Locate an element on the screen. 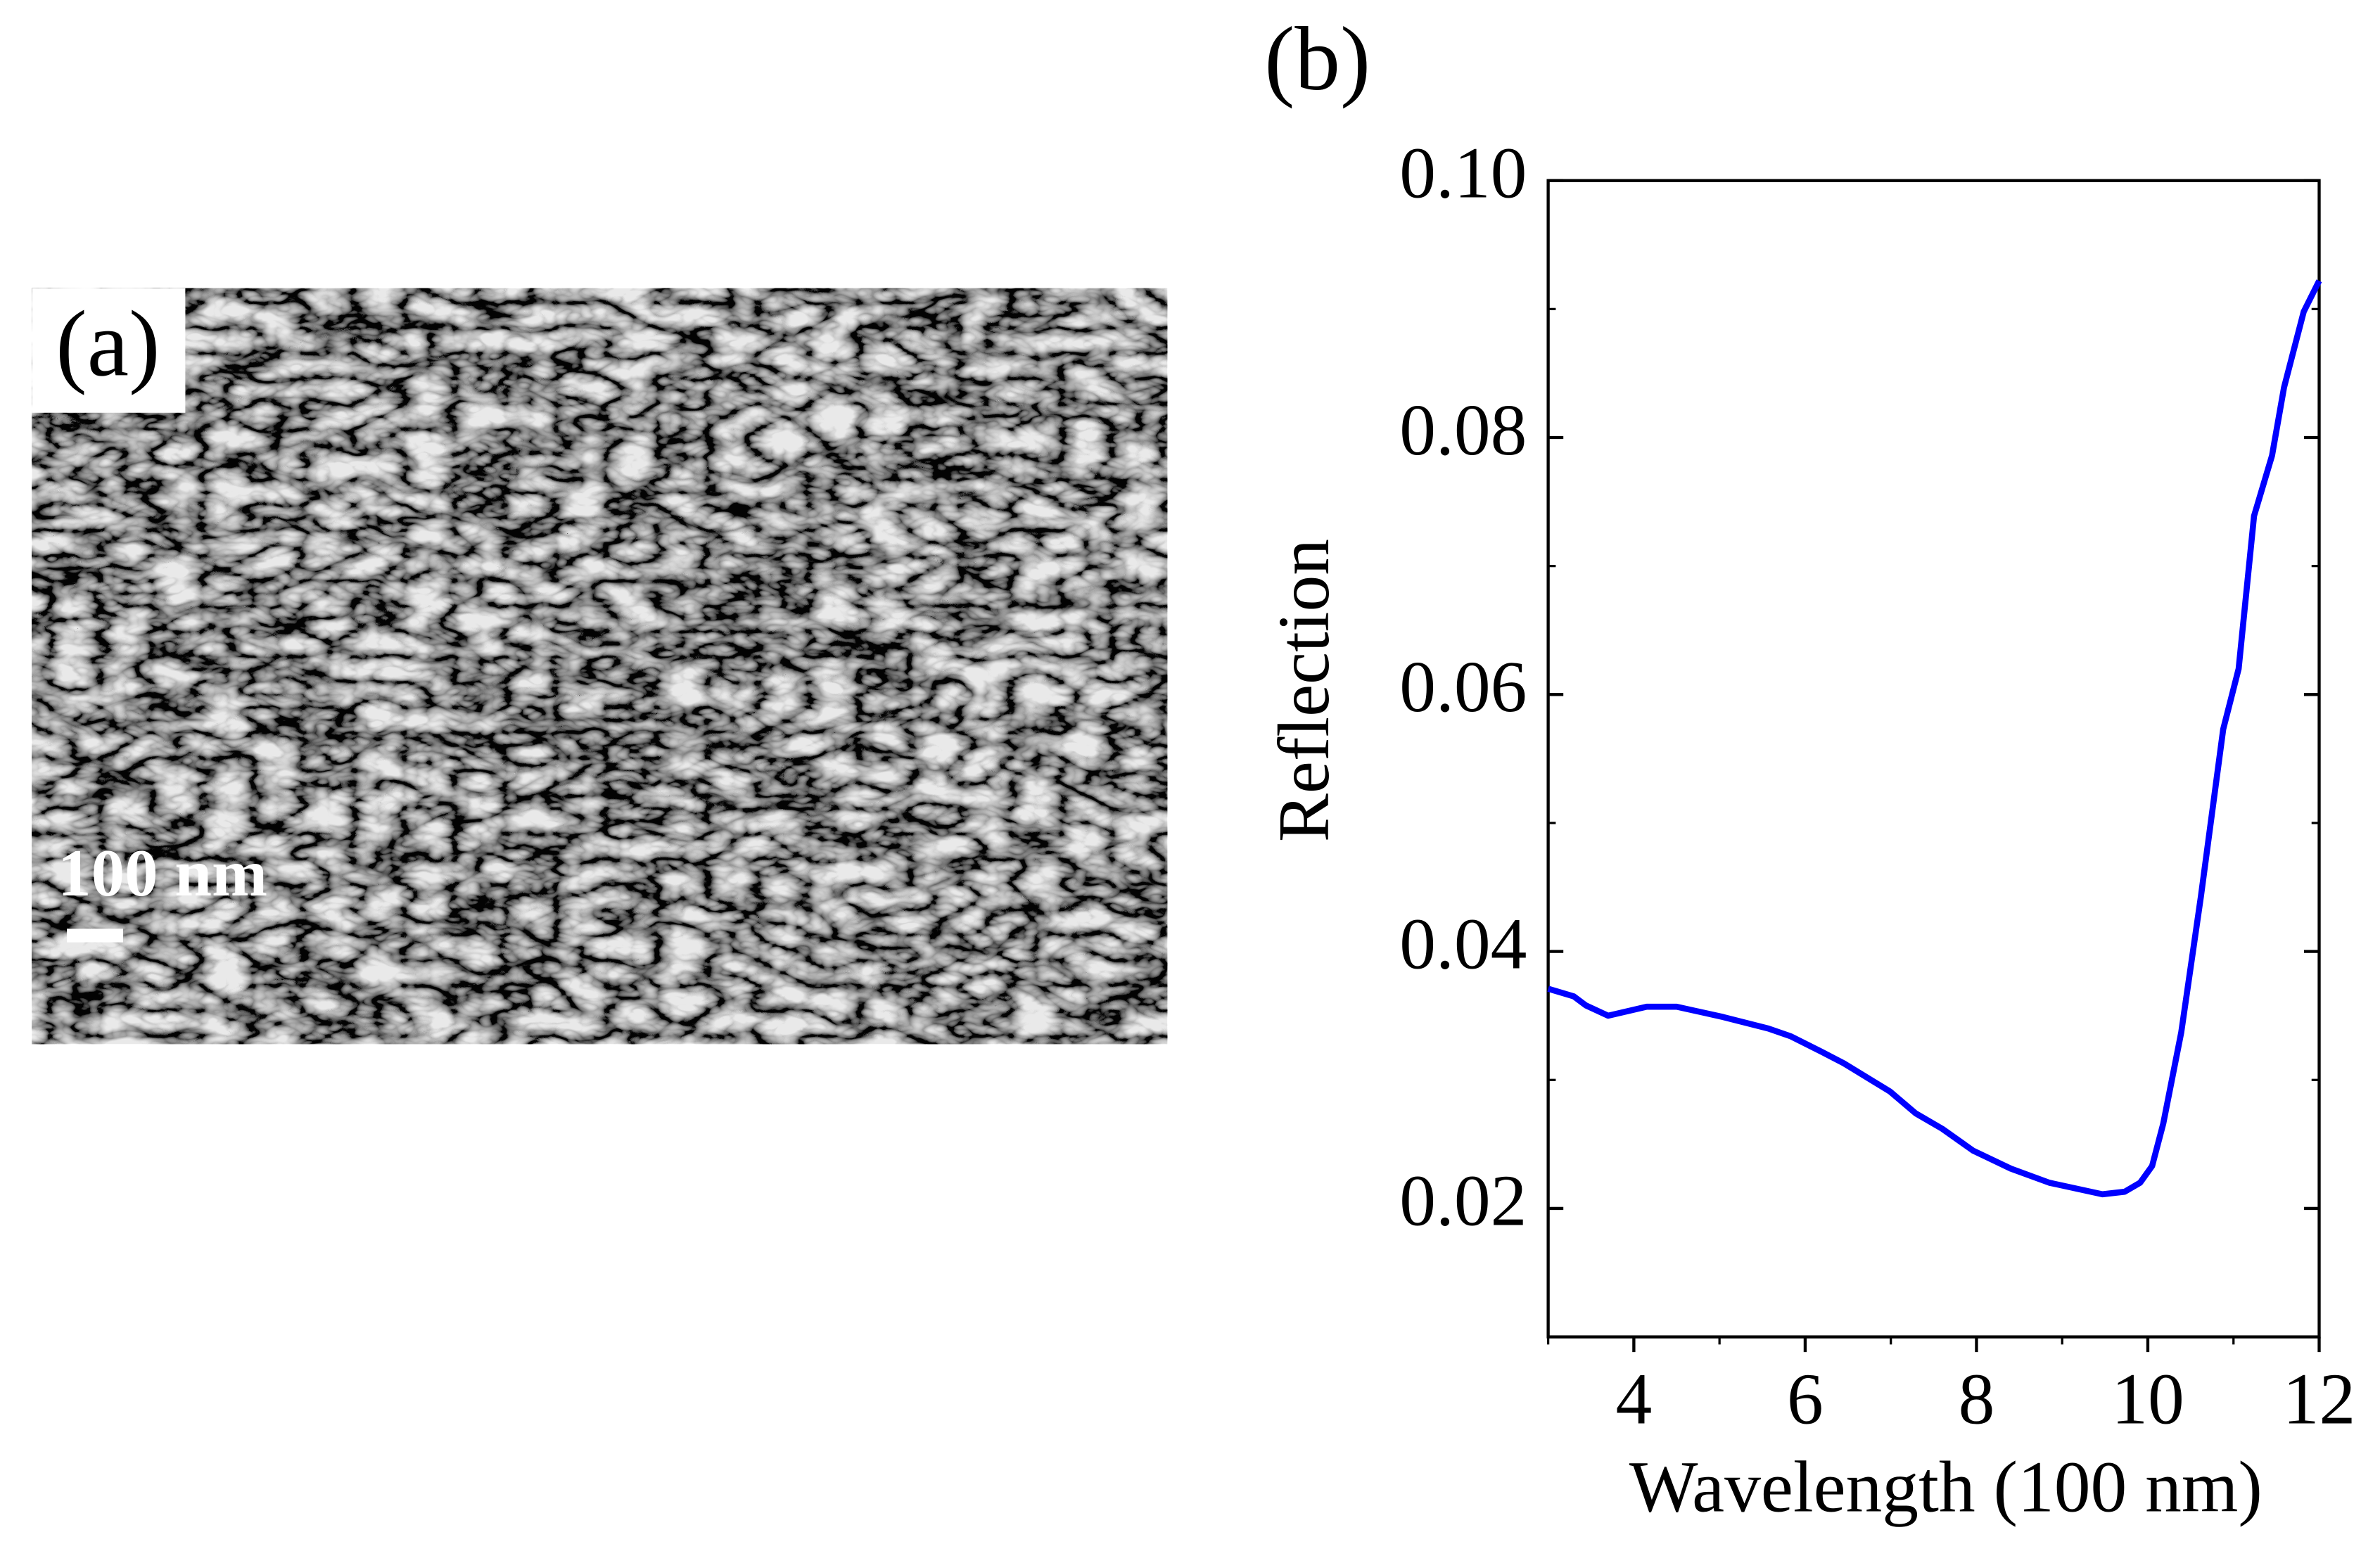 The image size is (2380, 1563). y-axis-label: Reflection is located at coordinates (1304, 690).